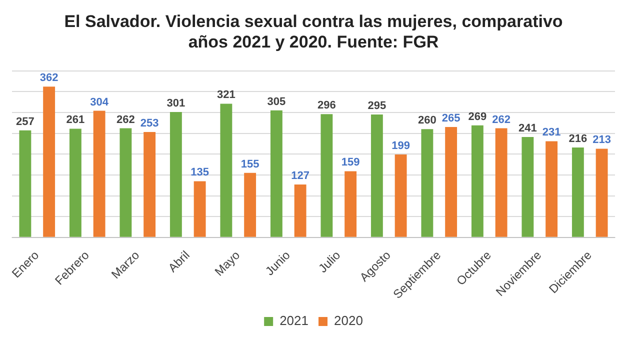 This screenshot has width=633, height=346. What do you see at coordinates (149, 124) in the screenshot?
I see `data-label: 253` at bounding box center [149, 124].